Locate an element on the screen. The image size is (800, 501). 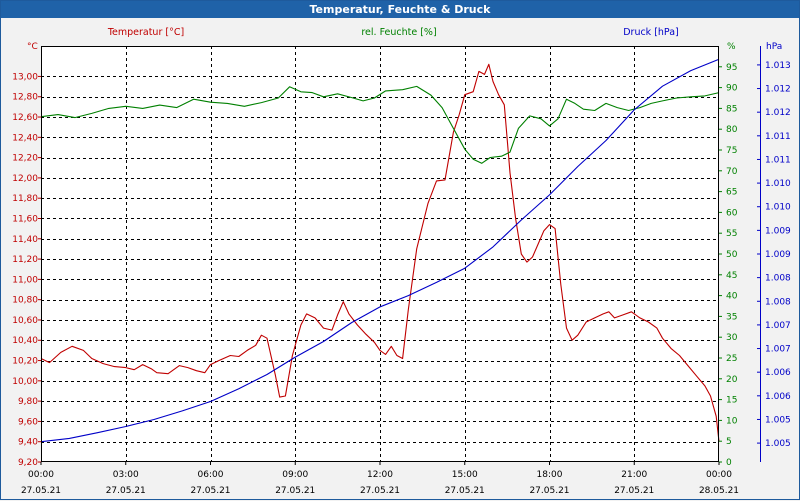
temp-tick-label: 9,60 is located at coordinates (28, 422).